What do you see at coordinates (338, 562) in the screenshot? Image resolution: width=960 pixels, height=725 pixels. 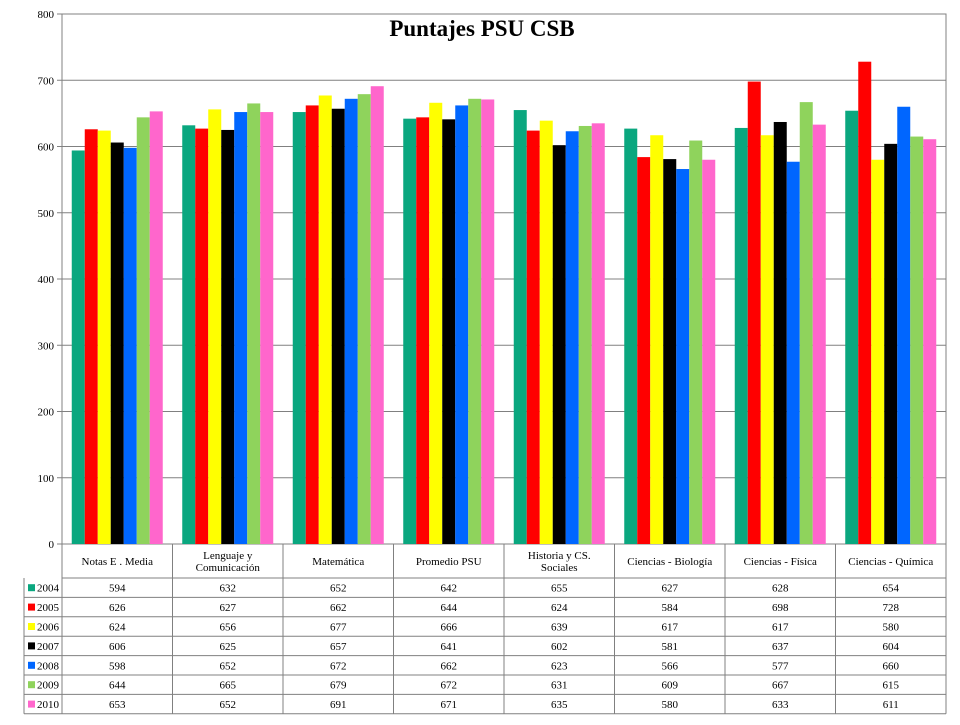 I see `x-tick-label: Matemática` at bounding box center [338, 562].